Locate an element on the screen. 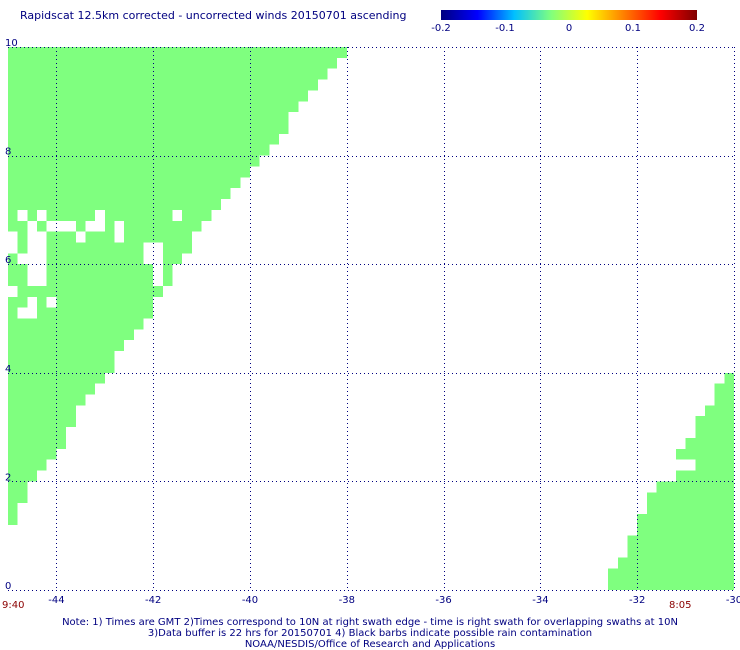 This screenshot has height=650, width=740. x-tick-label: -38 is located at coordinates (347, 600).